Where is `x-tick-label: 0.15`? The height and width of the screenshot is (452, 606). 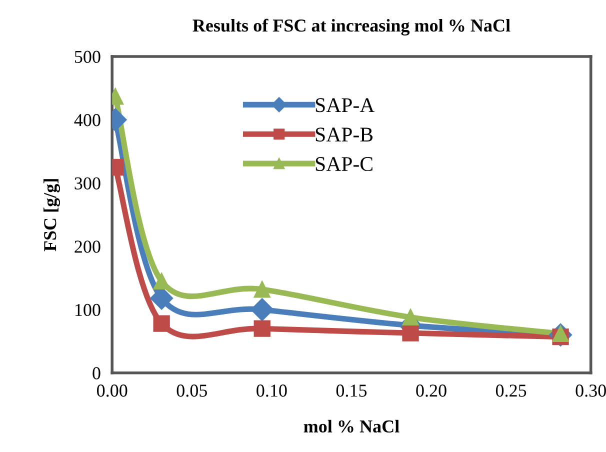
x-tick-label: 0.15 is located at coordinates (351, 390).